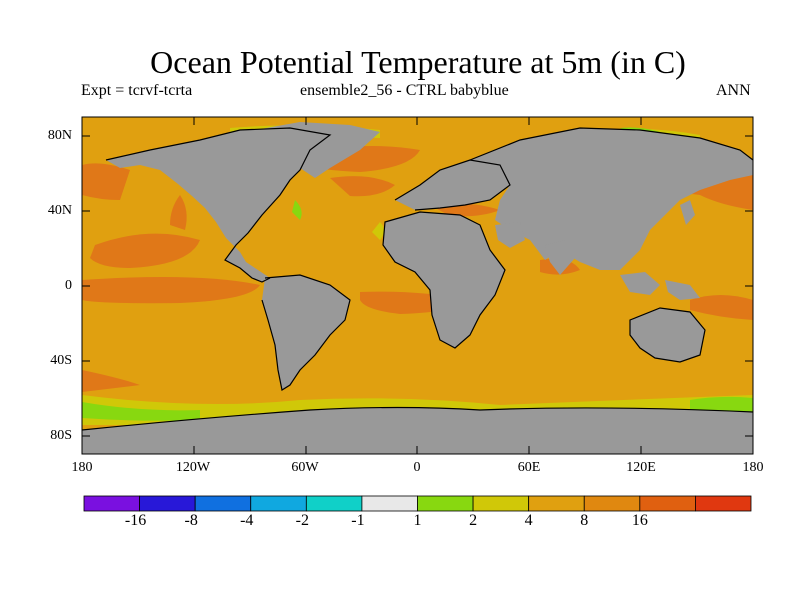 This screenshot has width=800, height=600. Describe the element at coordinates (61, 360) in the screenshot. I see `lat-label-40s: 40S` at that location.